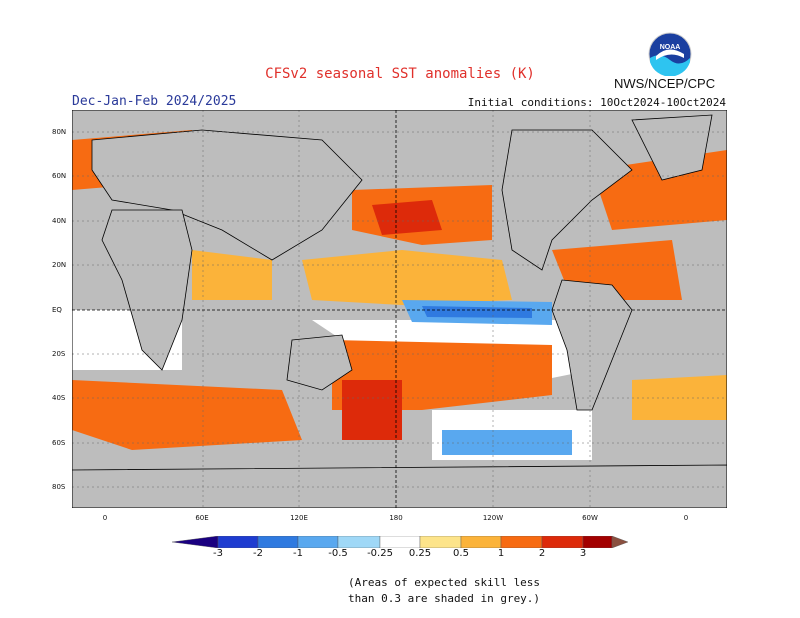  What do you see at coordinates (57, 310) in the screenshot?
I see `lat-label: EQ` at bounding box center [57, 310].